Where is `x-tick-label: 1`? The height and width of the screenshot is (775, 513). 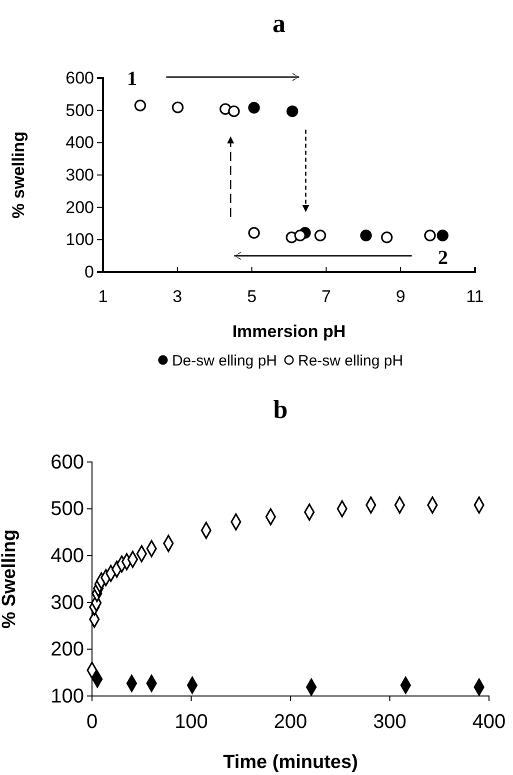 x-tick-label: 1 is located at coordinates (103, 296).